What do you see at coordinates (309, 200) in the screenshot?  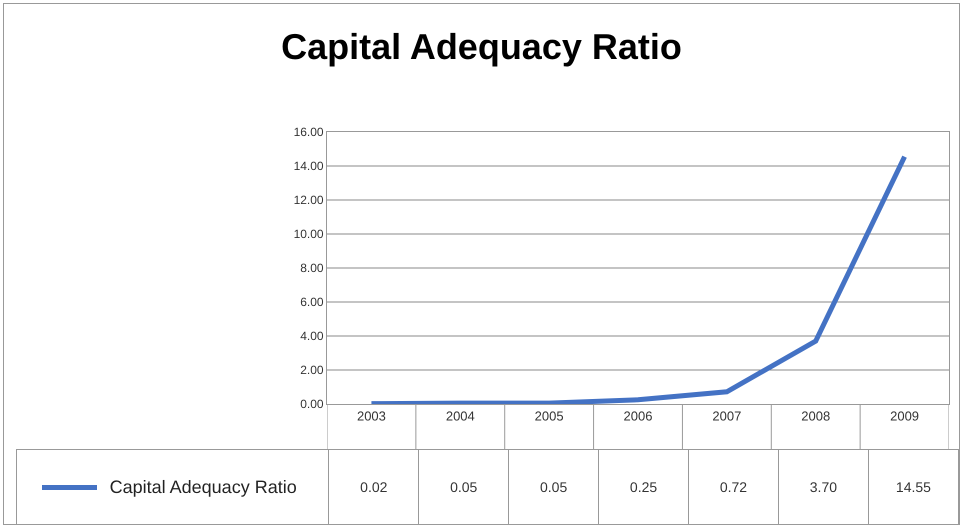 I see `y-tick-label: 12.00` at bounding box center [309, 200].